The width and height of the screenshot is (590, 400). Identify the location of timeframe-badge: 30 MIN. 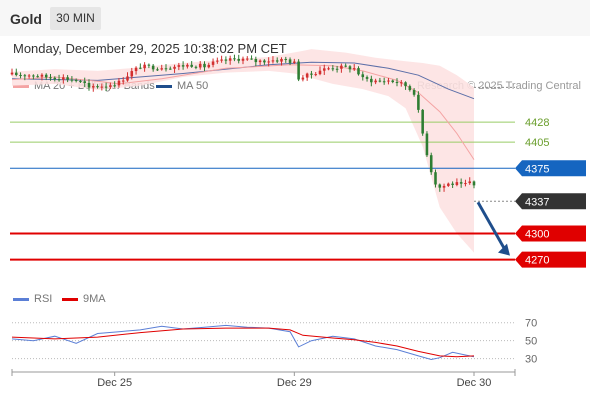
(75, 18).